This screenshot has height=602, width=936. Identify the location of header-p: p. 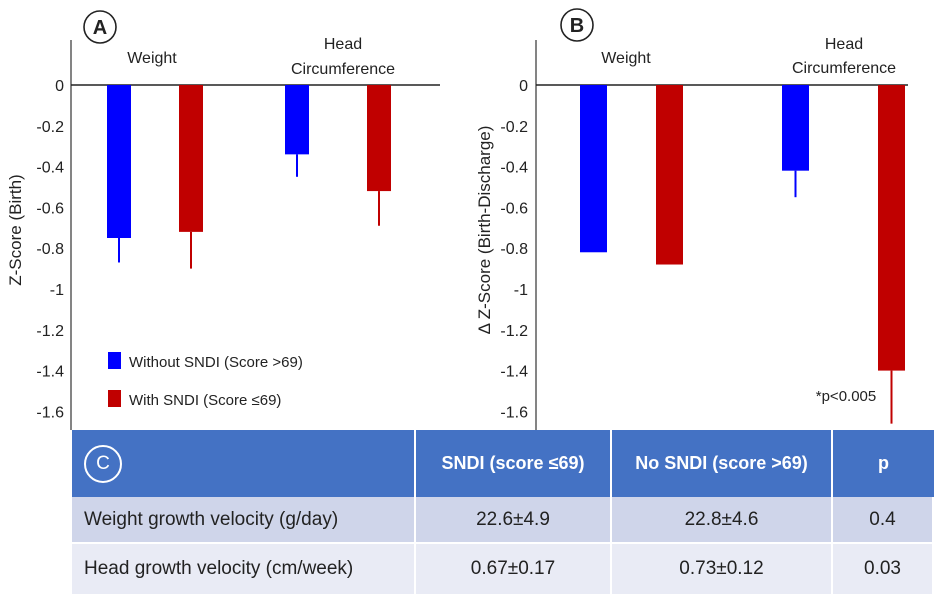
(883, 463).